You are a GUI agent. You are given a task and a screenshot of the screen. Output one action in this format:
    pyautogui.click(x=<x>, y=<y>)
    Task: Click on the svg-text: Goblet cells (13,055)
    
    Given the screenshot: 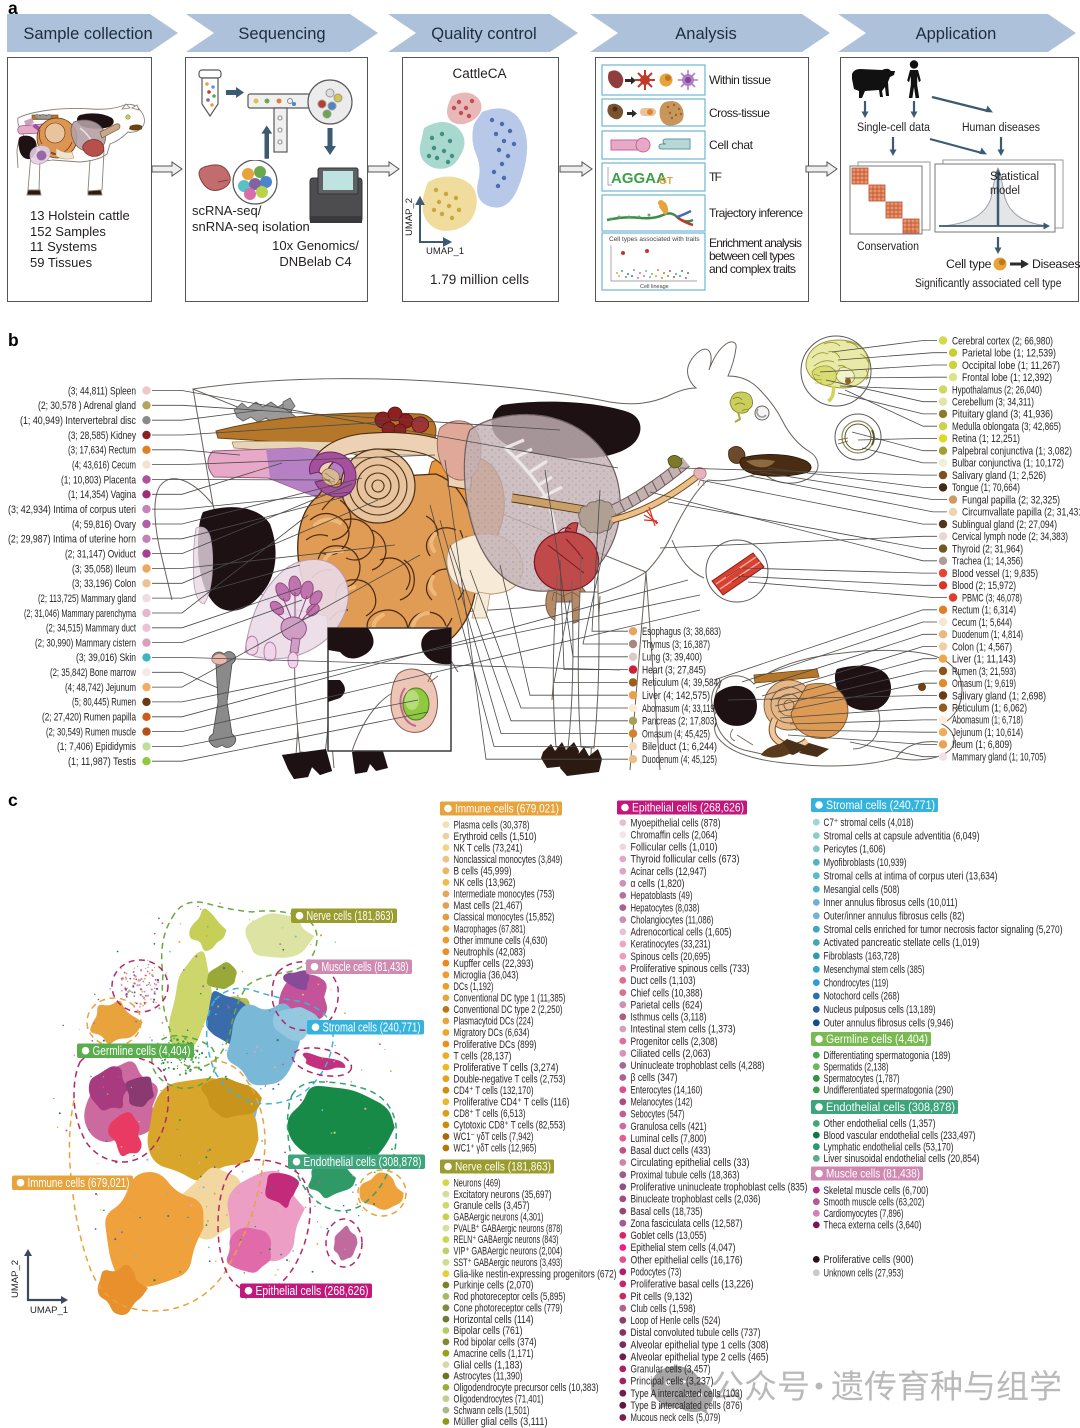 What is the action you would take?
    pyautogui.click(x=669, y=1236)
    